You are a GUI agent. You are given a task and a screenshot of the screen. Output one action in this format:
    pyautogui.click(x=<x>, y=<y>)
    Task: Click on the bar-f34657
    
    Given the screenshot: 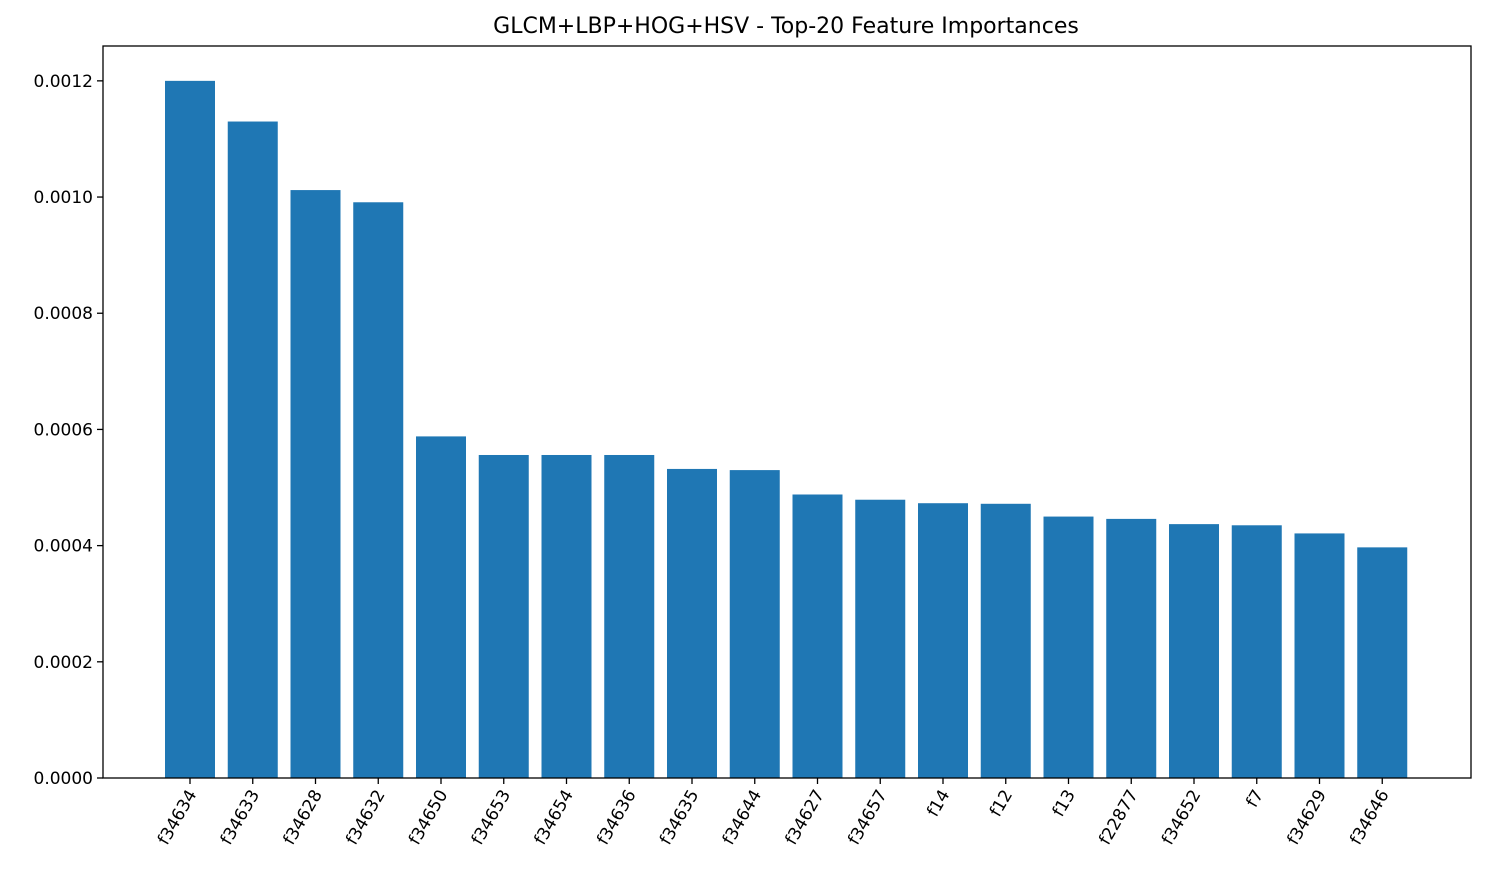 What is the action you would take?
    pyautogui.click(x=880, y=638)
    